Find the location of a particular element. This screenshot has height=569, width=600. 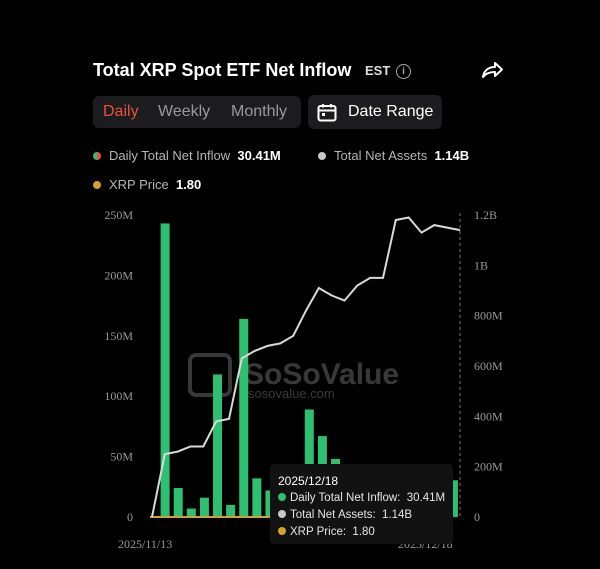

share-icon is located at coordinates (492, 70).